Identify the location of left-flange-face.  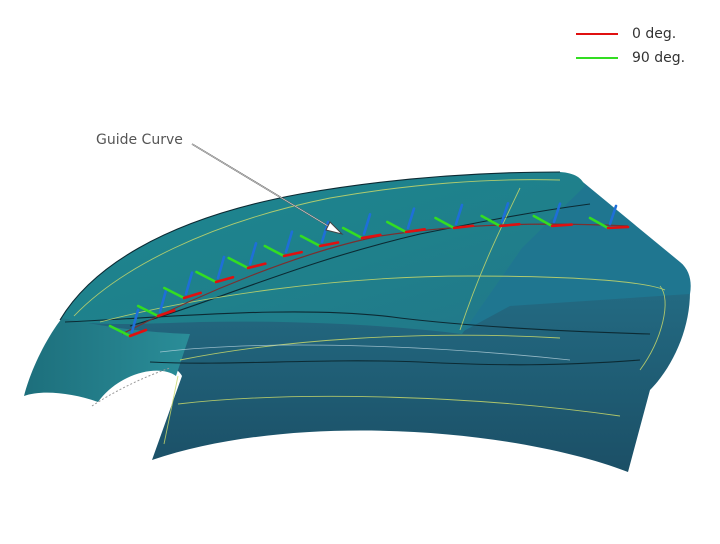
(107, 360).